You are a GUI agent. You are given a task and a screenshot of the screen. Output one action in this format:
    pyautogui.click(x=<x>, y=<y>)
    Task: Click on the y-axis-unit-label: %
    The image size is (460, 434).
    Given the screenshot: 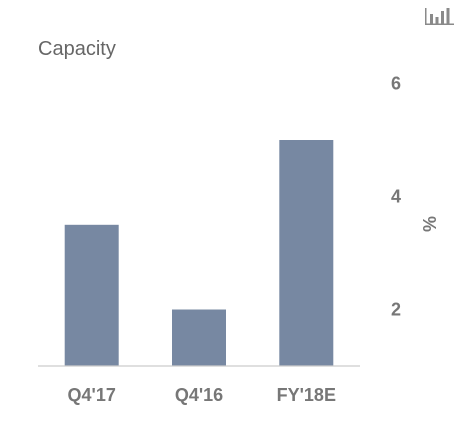 What is the action you would take?
    pyautogui.click(x=430, y=224)
    